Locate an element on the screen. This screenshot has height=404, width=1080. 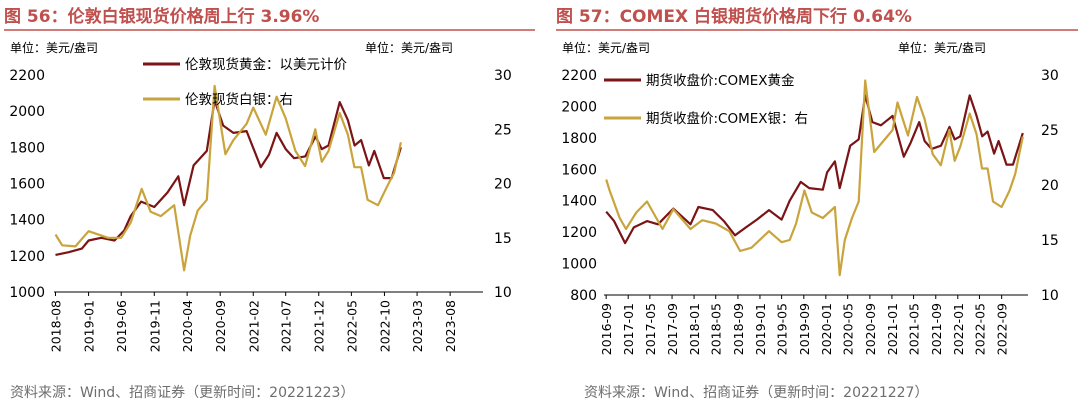
x-tick-label: 2021-02 is located at coordinates (253, 326).